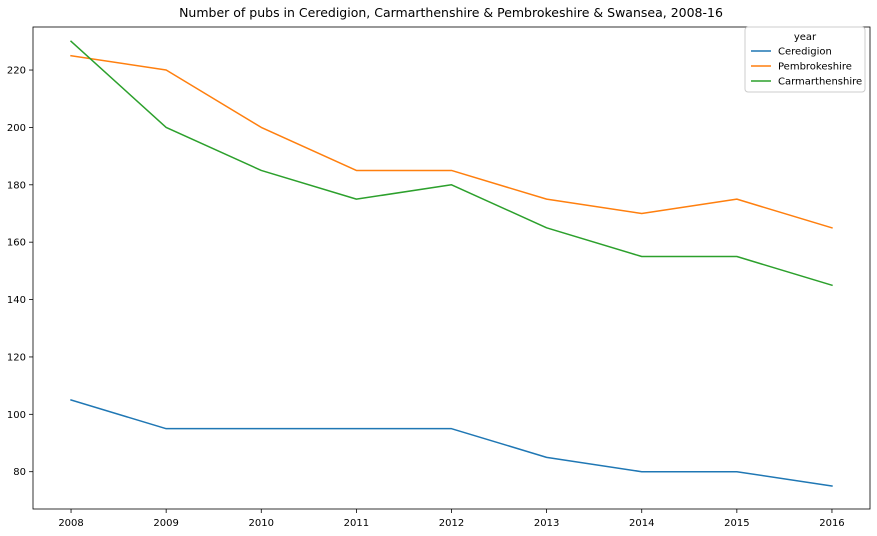 The image size is (877, 536). What do you see at coordinates (820, 82) in the screenshot?
I see `legend-label-carmarthenshire: Carmarthenshire` at bounding box center [820, 82].